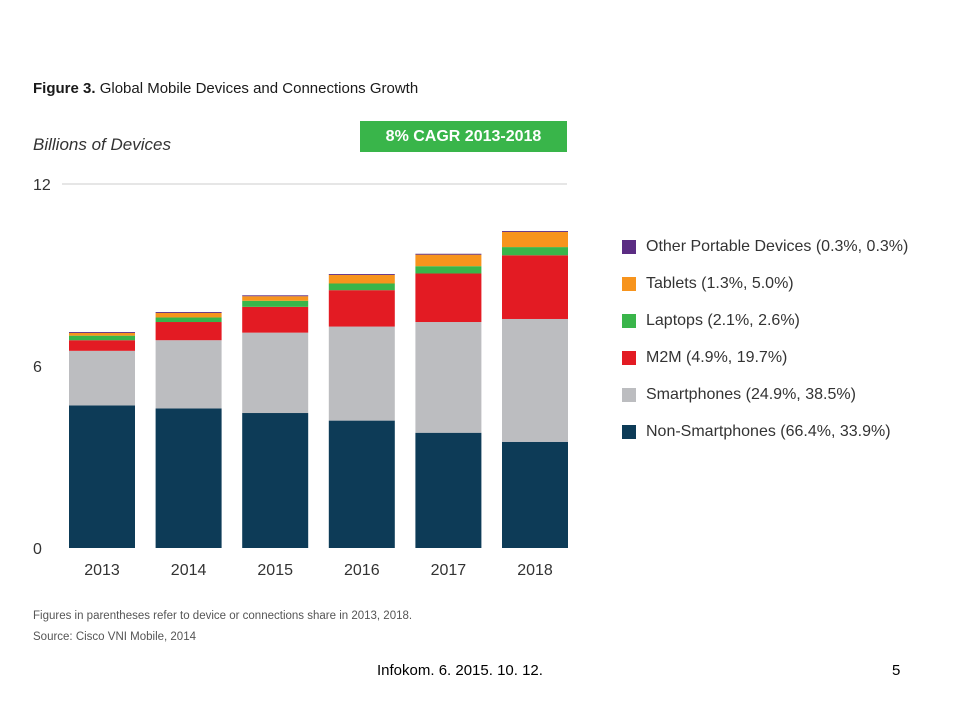  I want to click on bar-segment-laptops-2014, so click(188, 320).